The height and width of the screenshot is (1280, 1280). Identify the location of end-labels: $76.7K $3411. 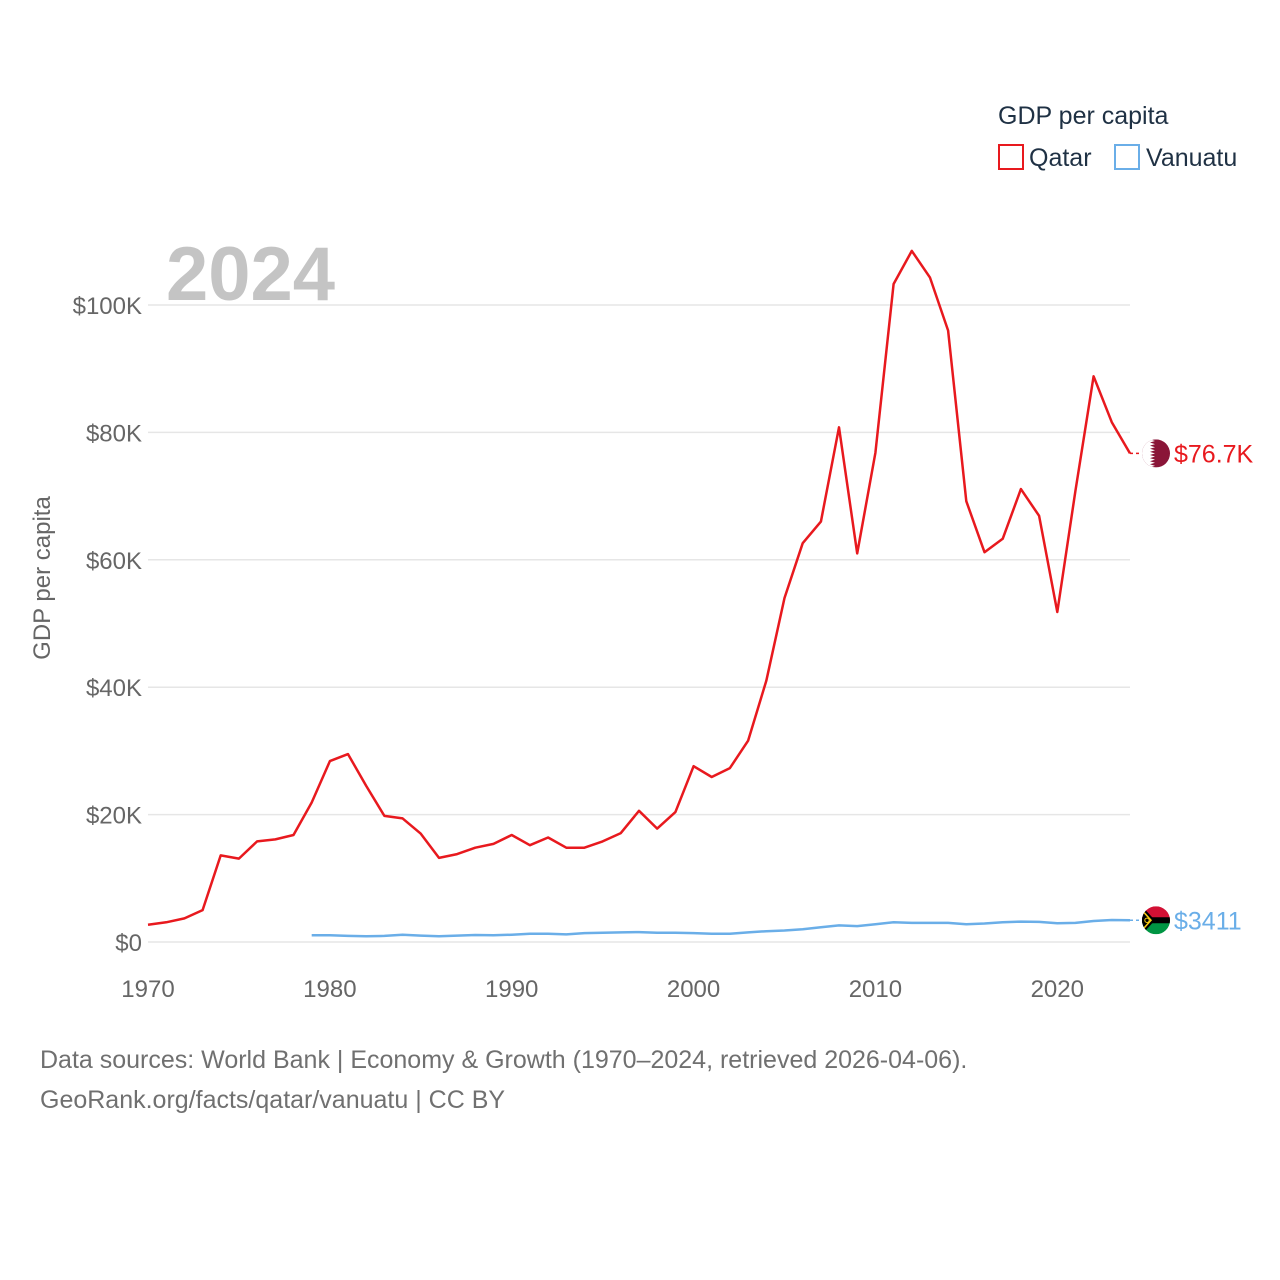
(1192, 687).